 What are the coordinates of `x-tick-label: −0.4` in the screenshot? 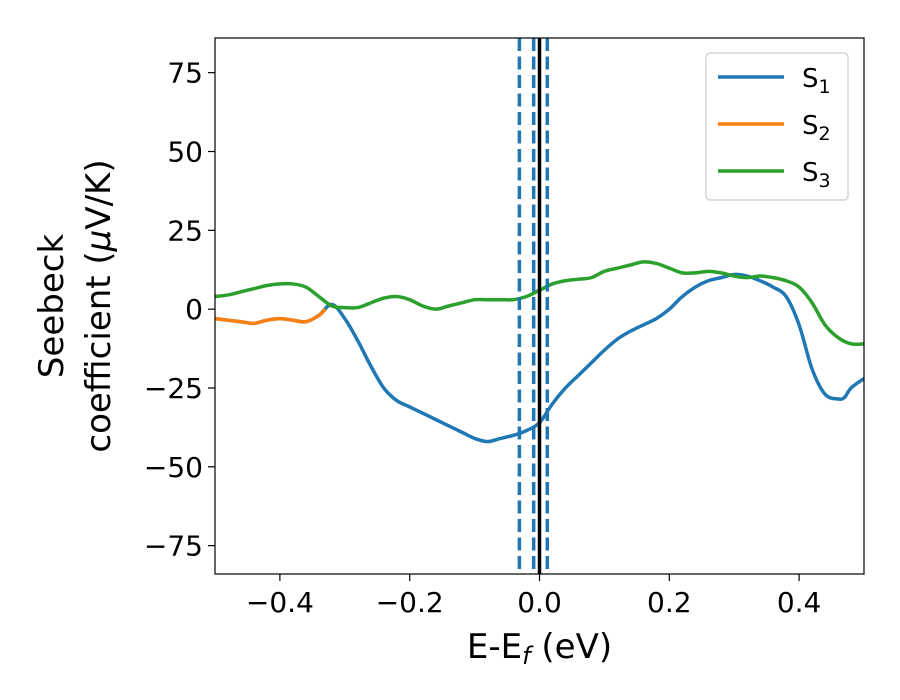 It's located at (280, 602).